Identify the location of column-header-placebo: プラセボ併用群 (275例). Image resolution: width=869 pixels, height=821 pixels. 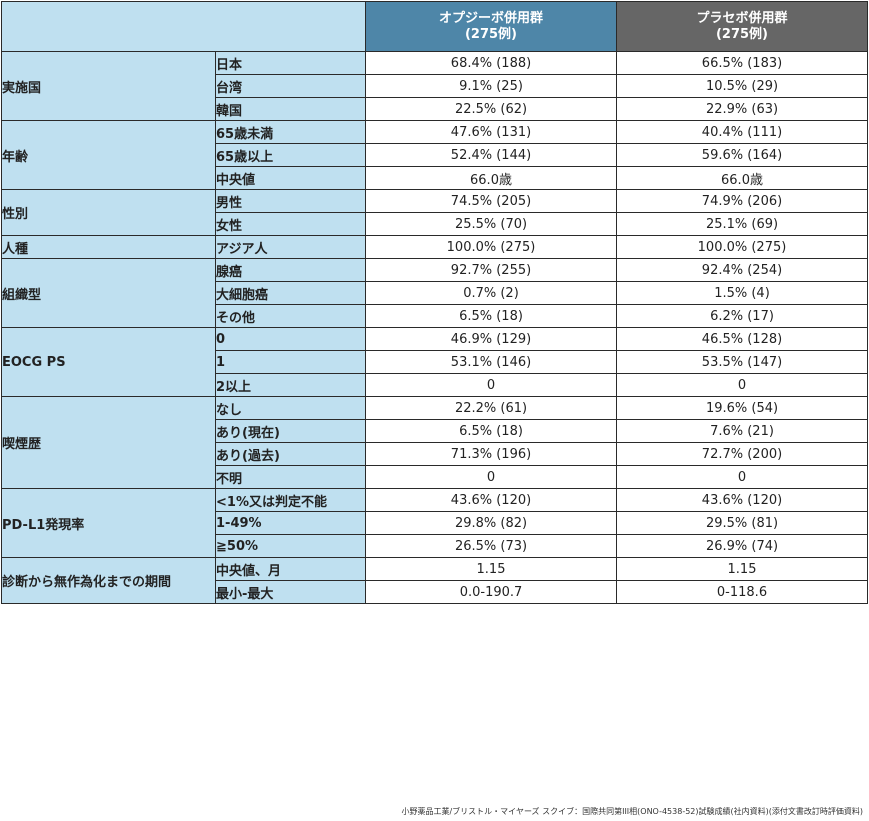
(742, 26).